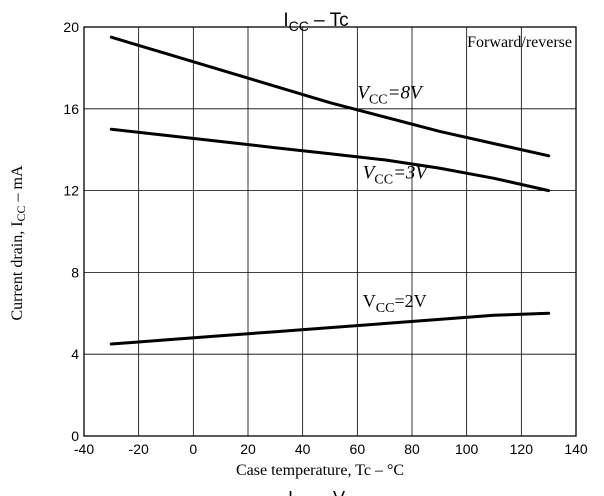  What do you see at coordinates (358, 449) in the screenshot?
I see `x-tick-label: 60` at bounding box center [358, 449].